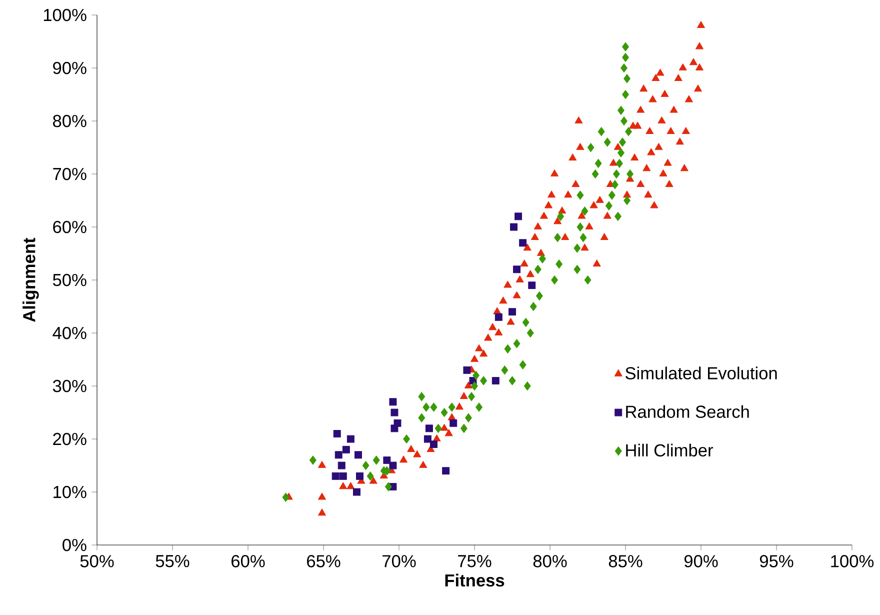 The height and width of the screenshot is (615, 880). I want to click on x-tick-label: 55%, so click(173, 561).